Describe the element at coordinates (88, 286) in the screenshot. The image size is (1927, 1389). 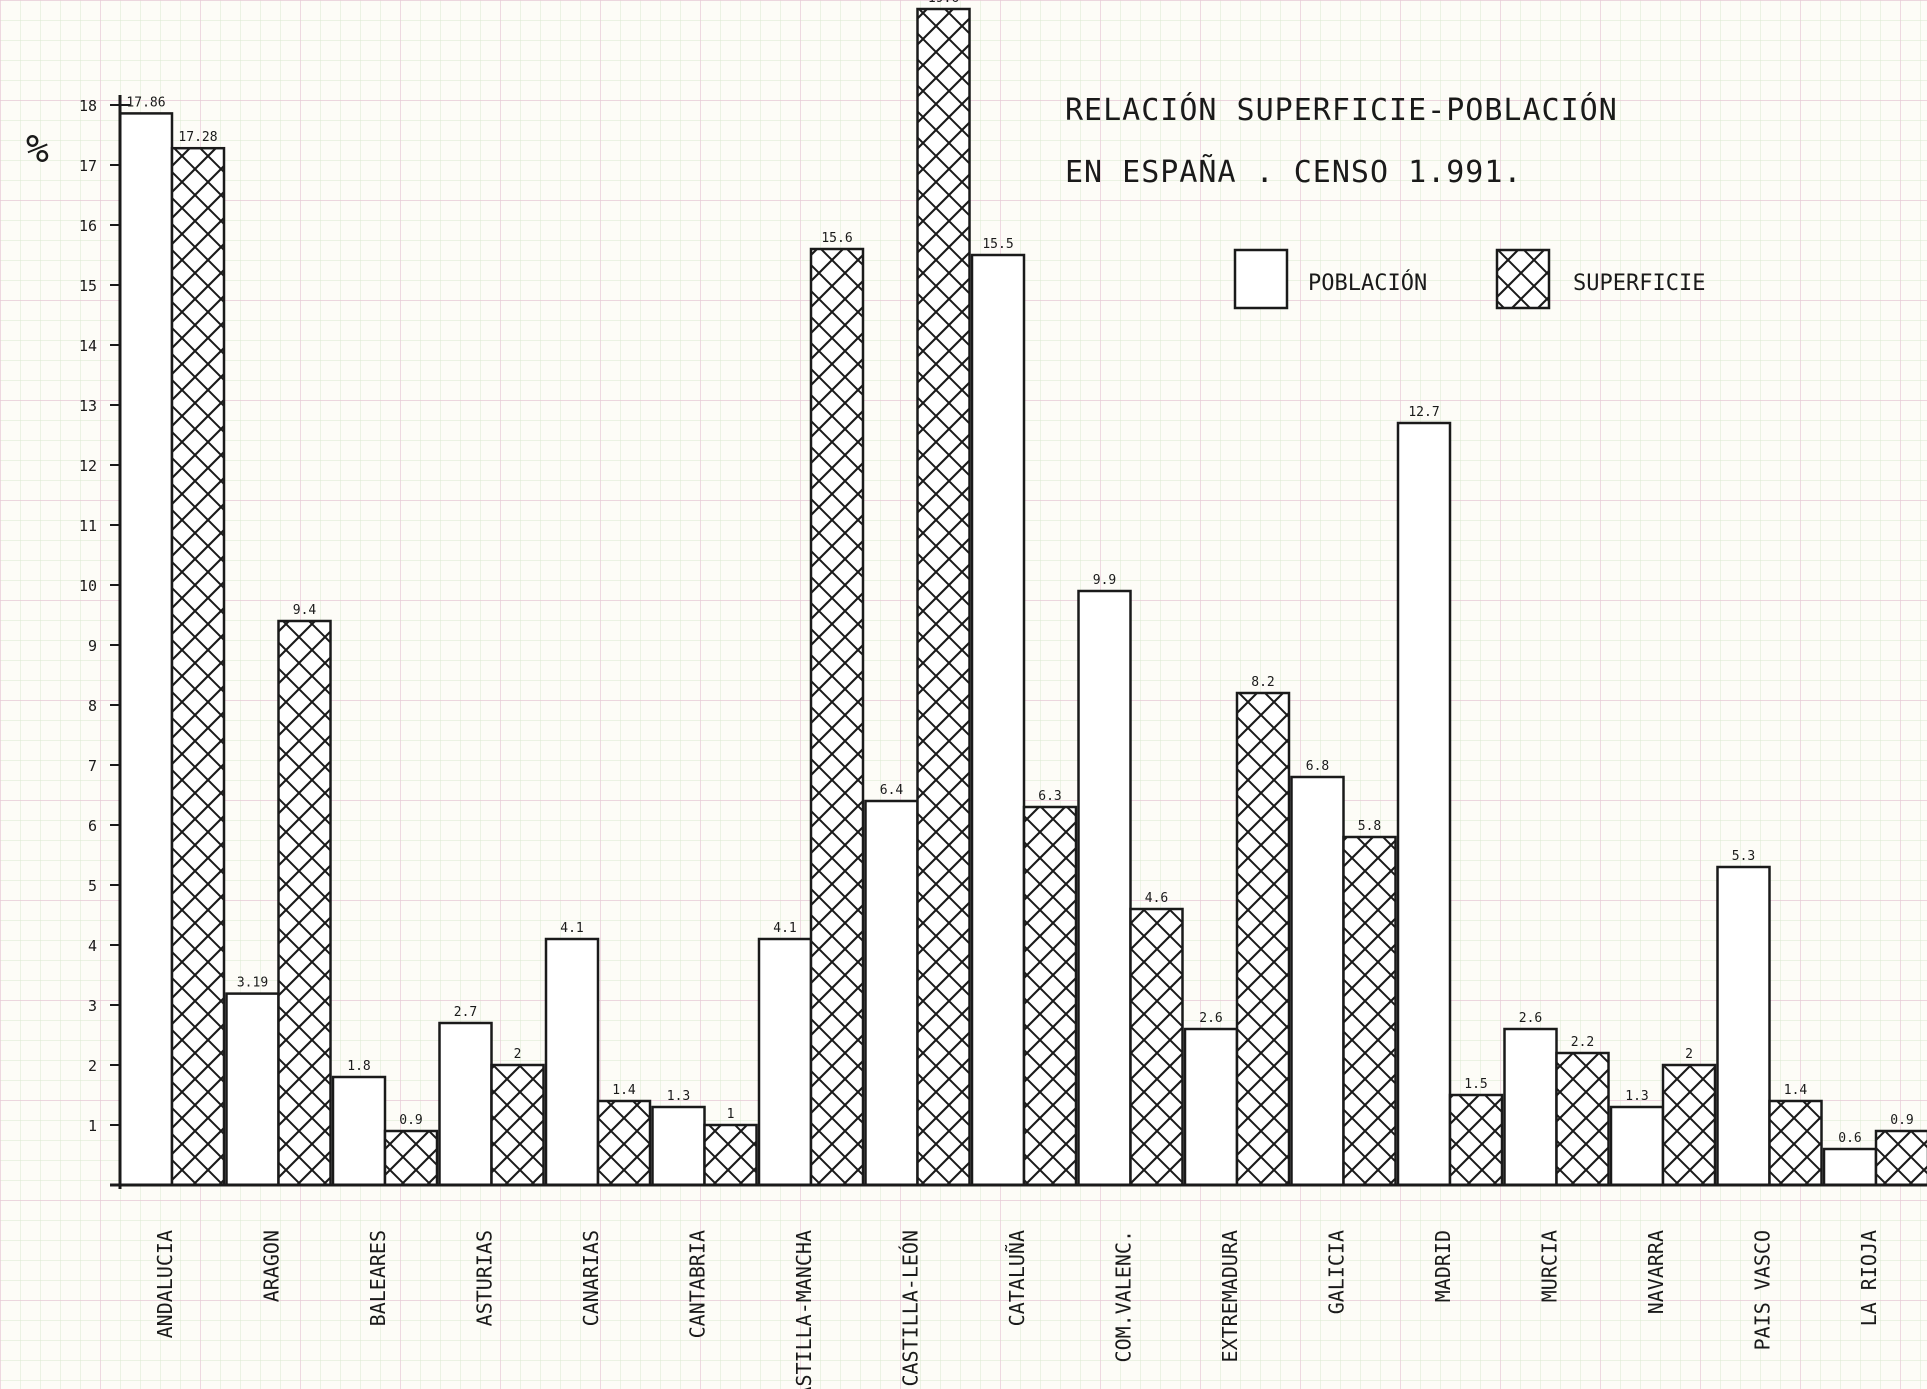
I see `y-tick-label-15: 15` at that location.